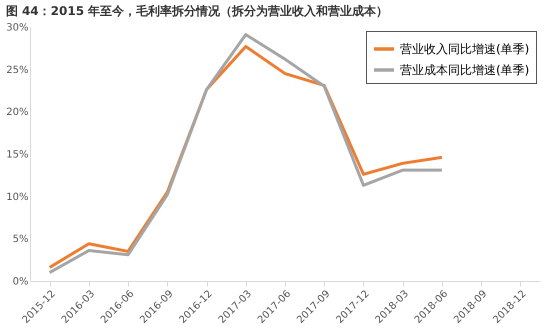 This screenshot has height=330, width=550. I want to click on y-tick-label: 20%, so click(17, 112).